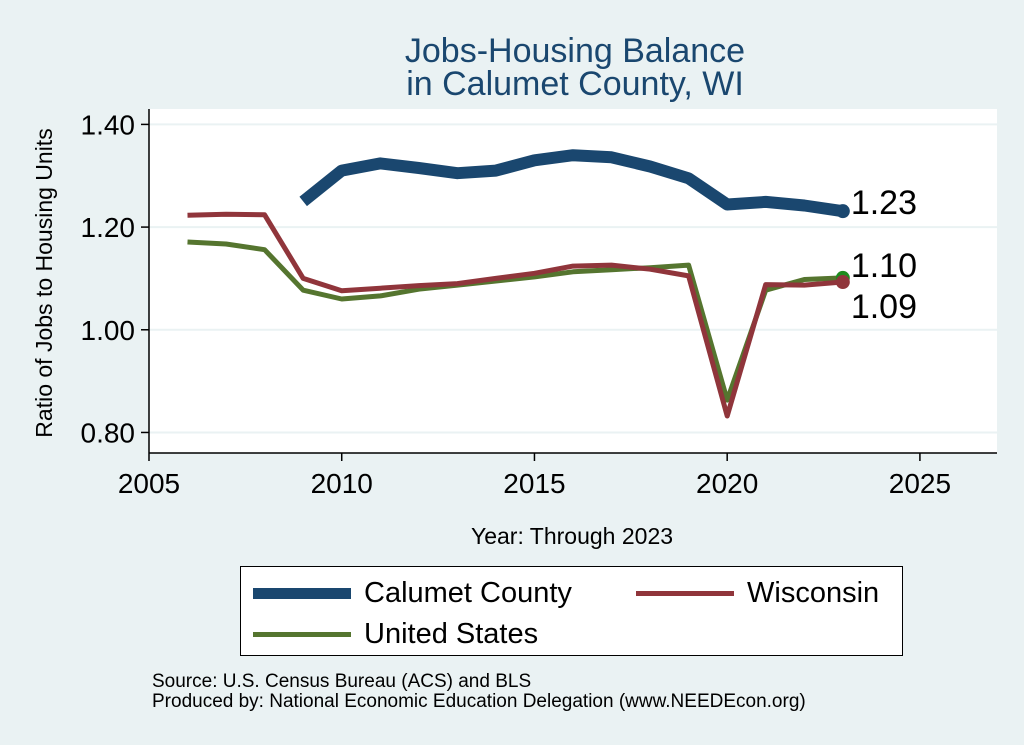  Describe the element at coordinates (342, 483) in the screenshot. I see `x-tick-label: 2010` at that location.